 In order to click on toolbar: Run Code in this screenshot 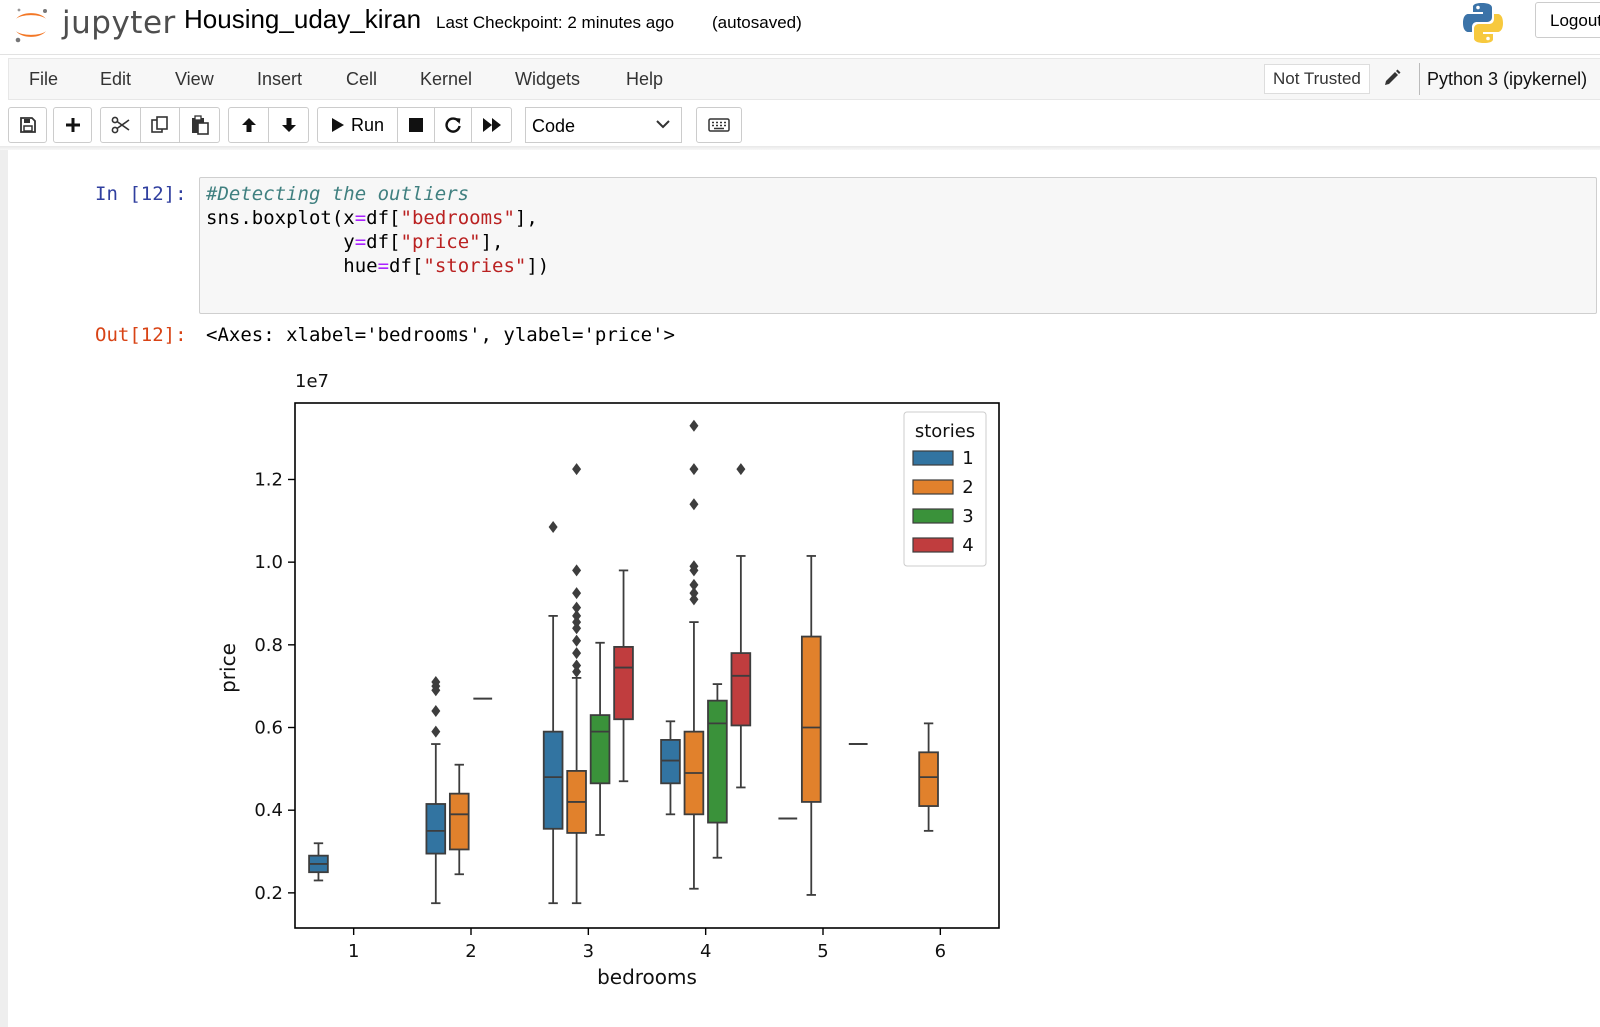, I will do `click(804, 126)`.